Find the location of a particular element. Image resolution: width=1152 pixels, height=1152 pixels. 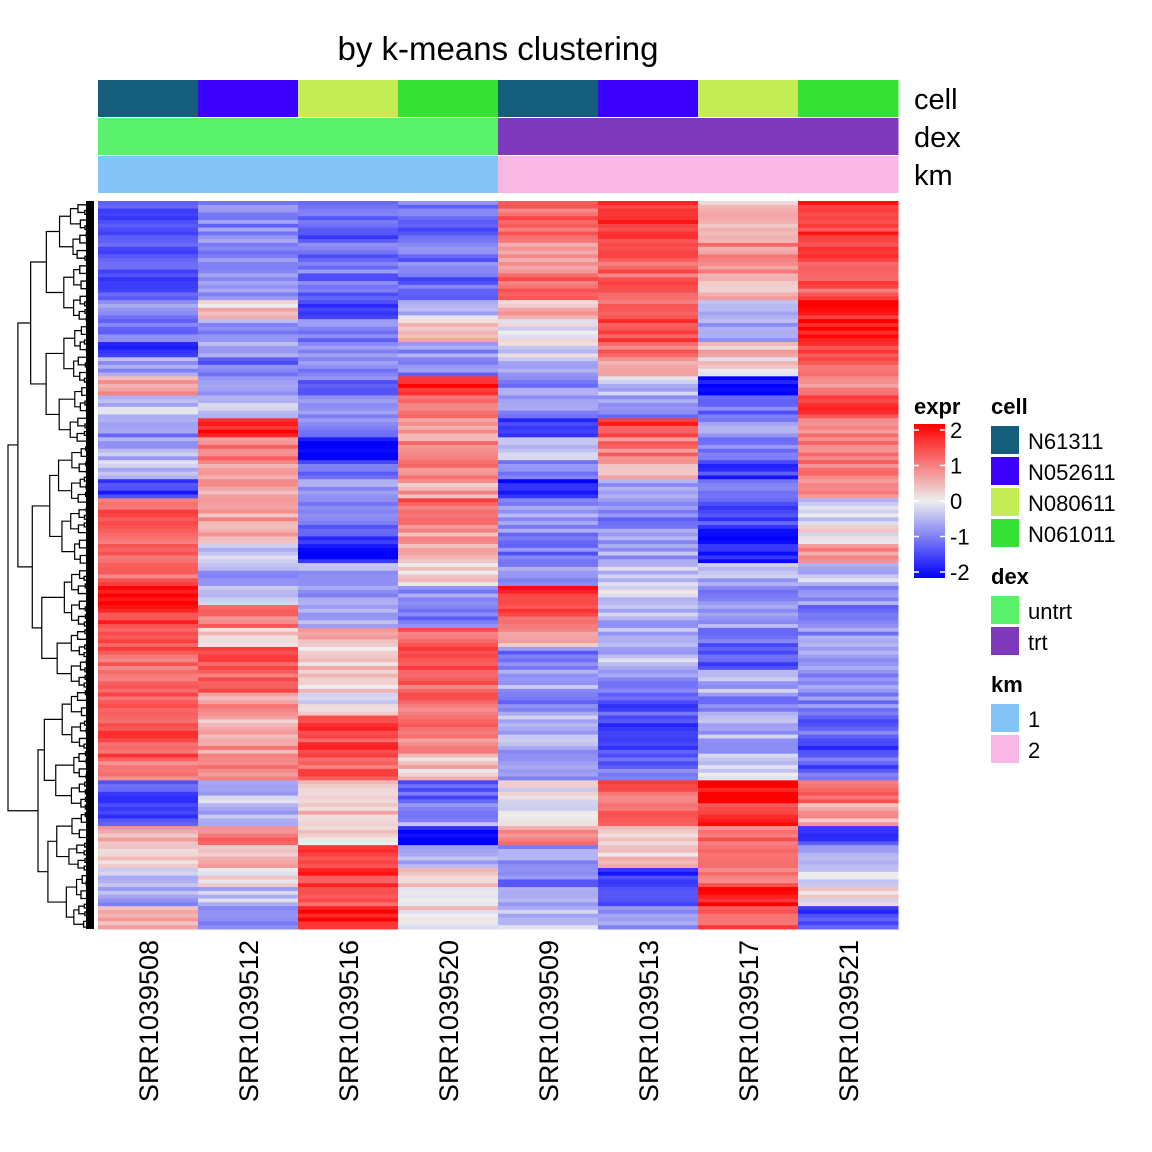

column-label: SRR1039516 is located at coordinates (349, 1021).